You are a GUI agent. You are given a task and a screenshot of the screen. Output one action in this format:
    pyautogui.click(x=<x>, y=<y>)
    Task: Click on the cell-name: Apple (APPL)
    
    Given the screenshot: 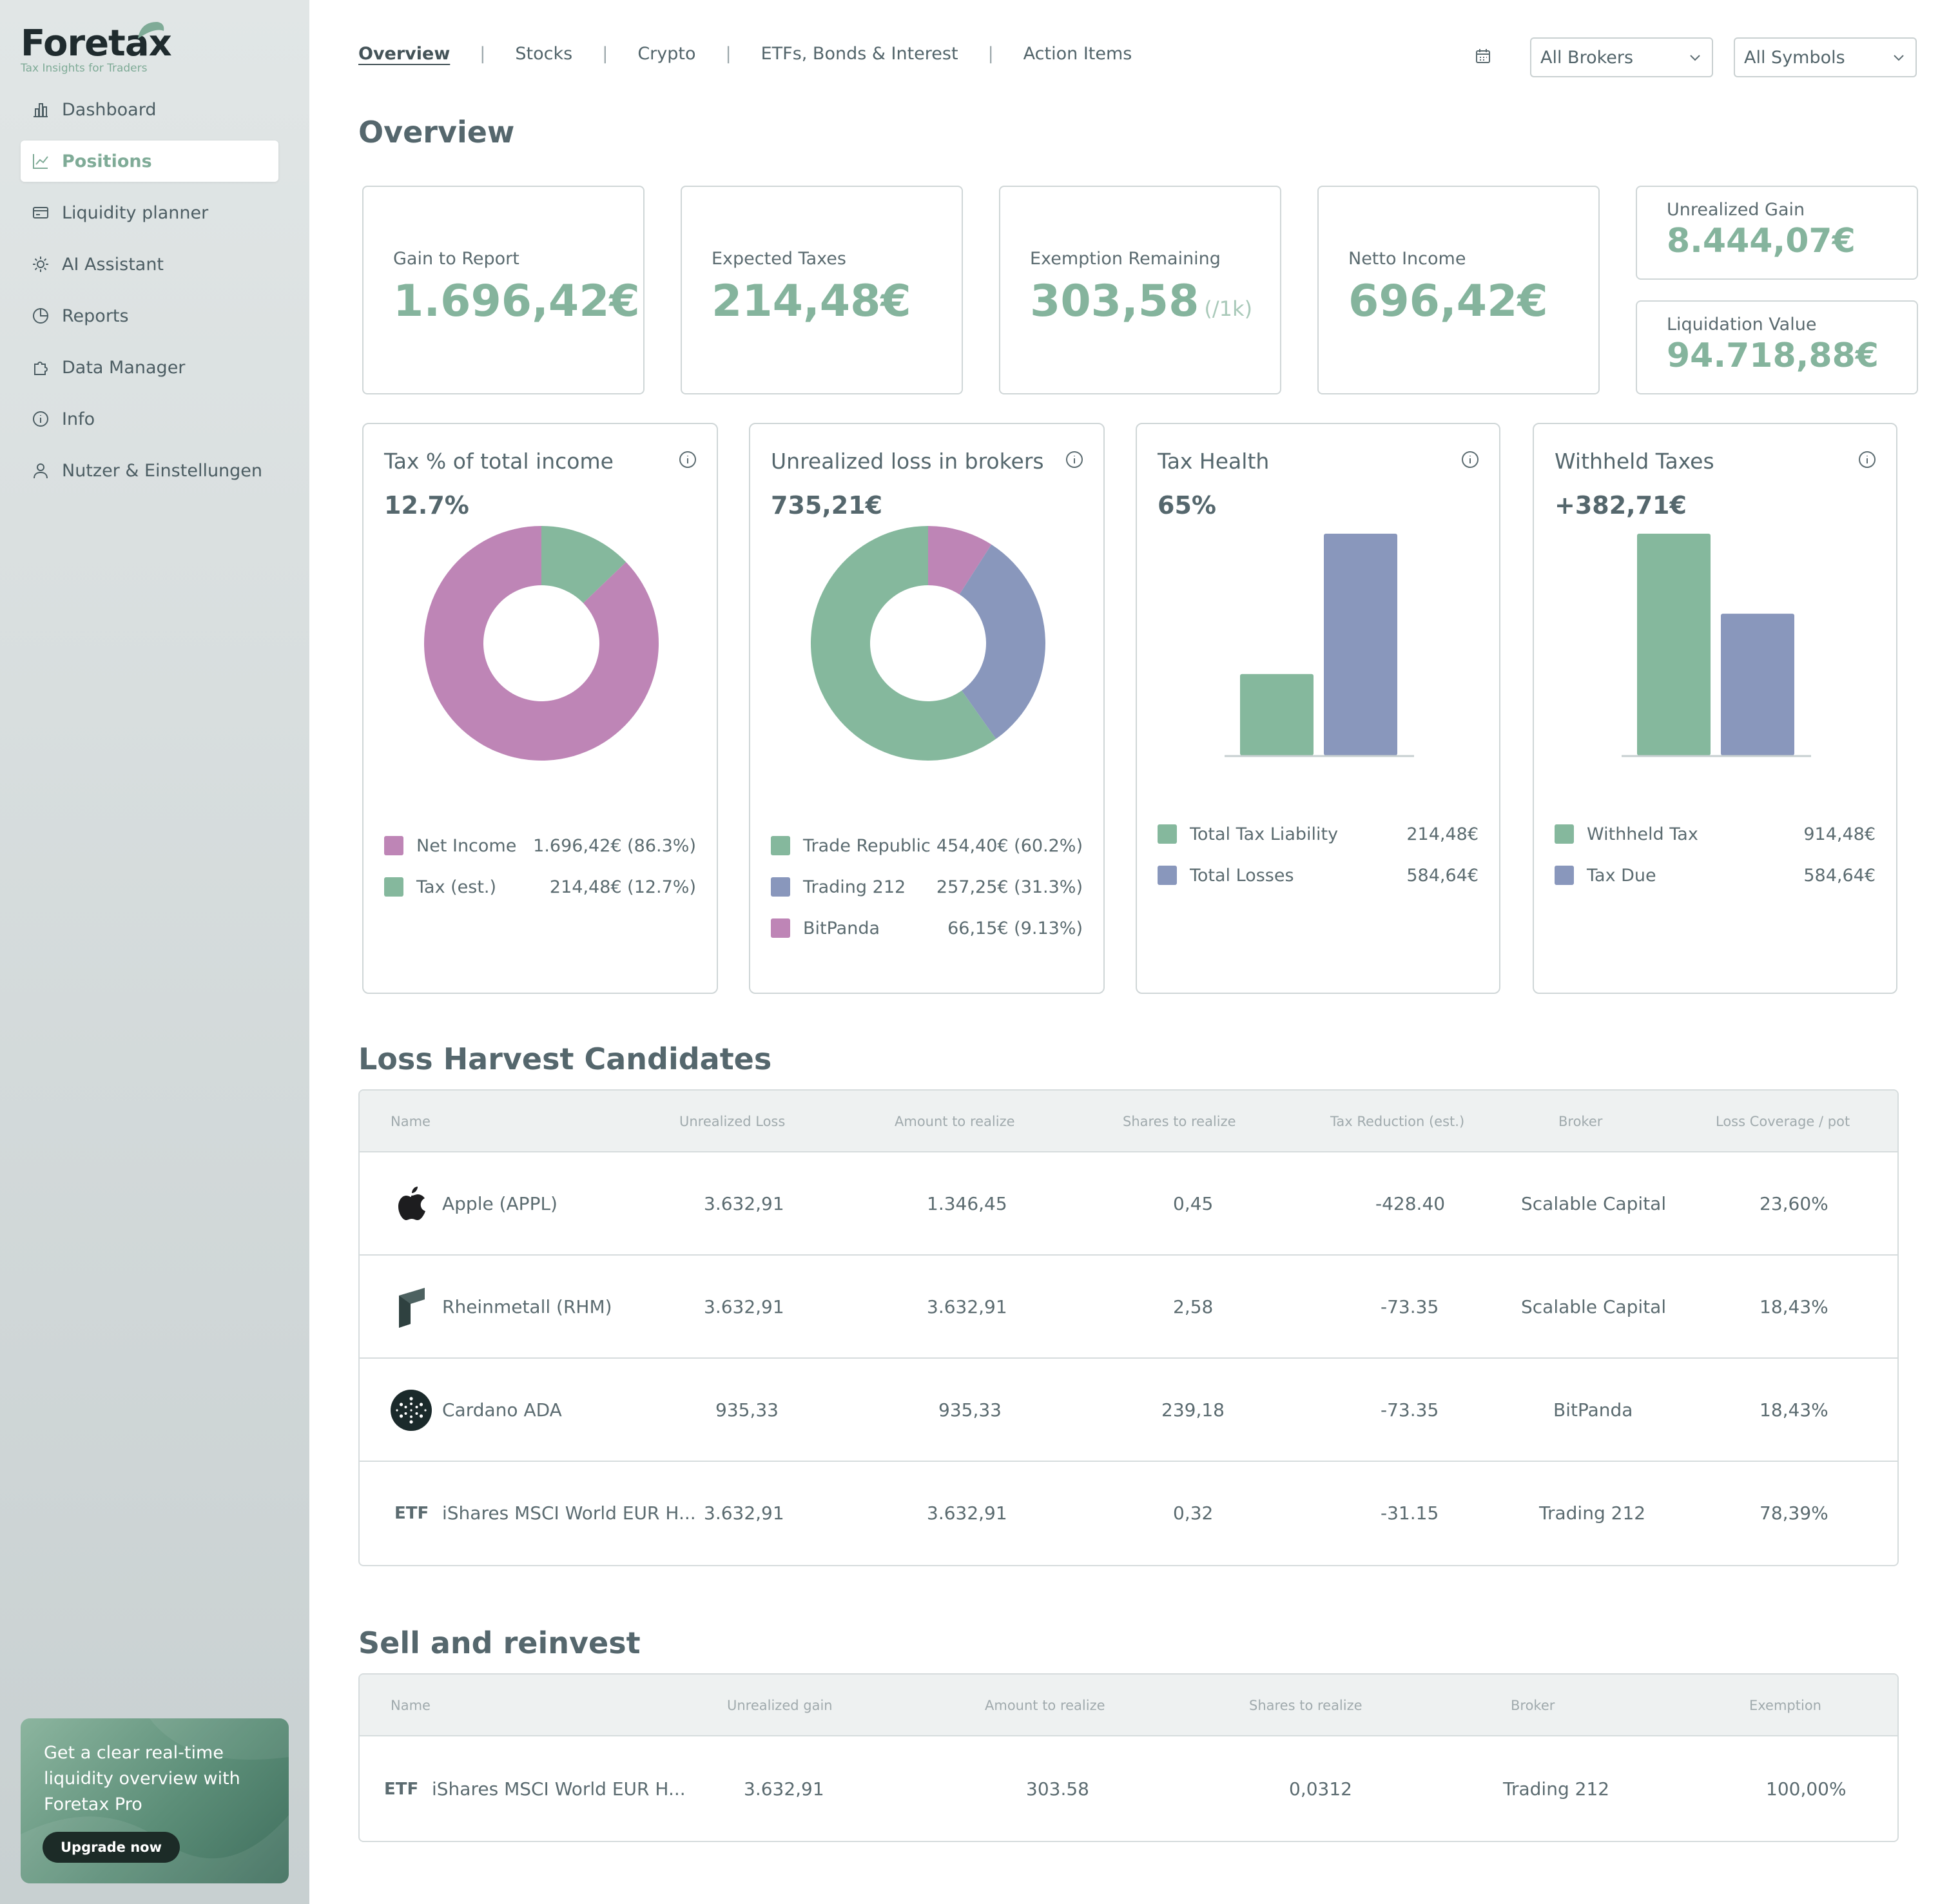 What is the action you would take?
    pyautogui.click(x=500, y=1203)
    